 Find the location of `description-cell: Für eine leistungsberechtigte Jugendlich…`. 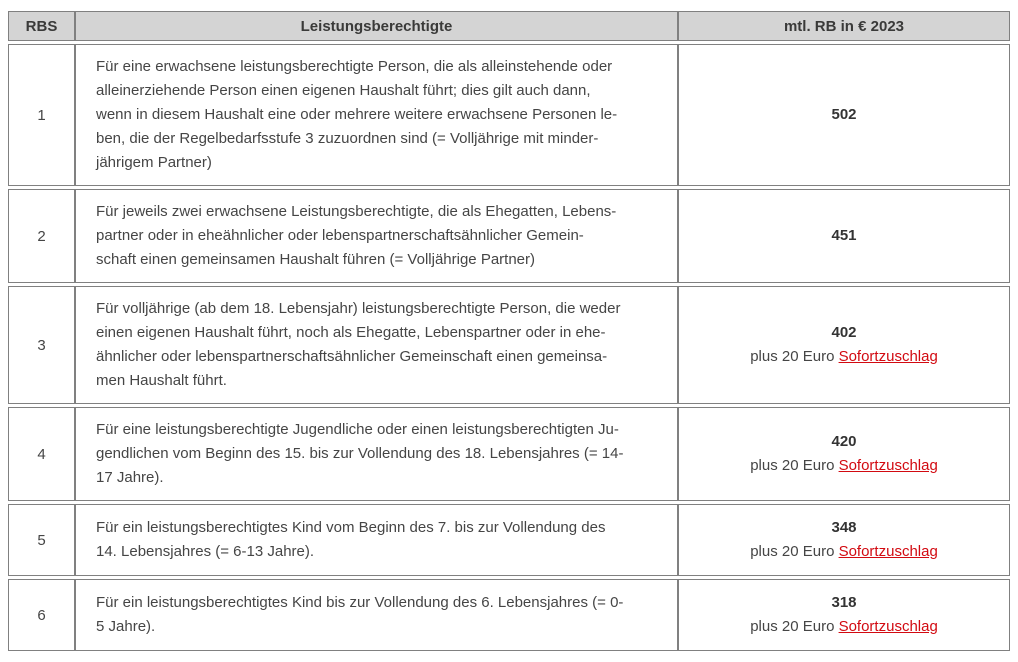

description-cell: Für eine leistungsberechtigte Jugendlich… is located at coordinates (376, 454).